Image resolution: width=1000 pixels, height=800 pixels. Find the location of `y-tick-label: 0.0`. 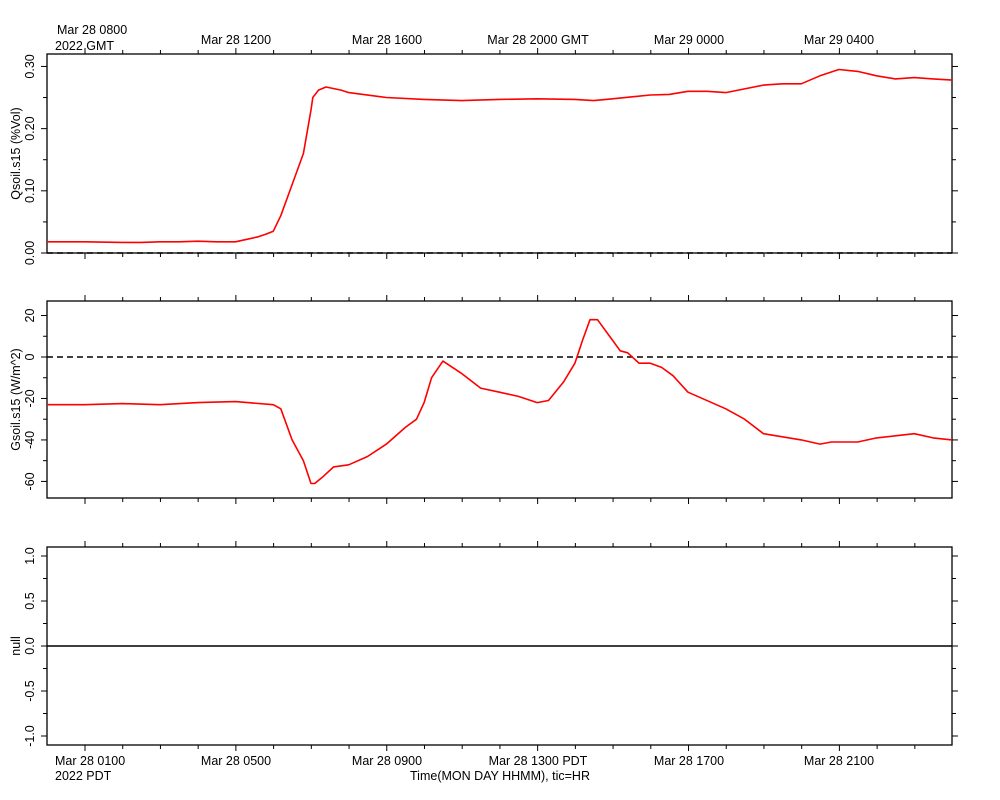

y-tick-label: 0.0 is located at coordinates (30, 645).